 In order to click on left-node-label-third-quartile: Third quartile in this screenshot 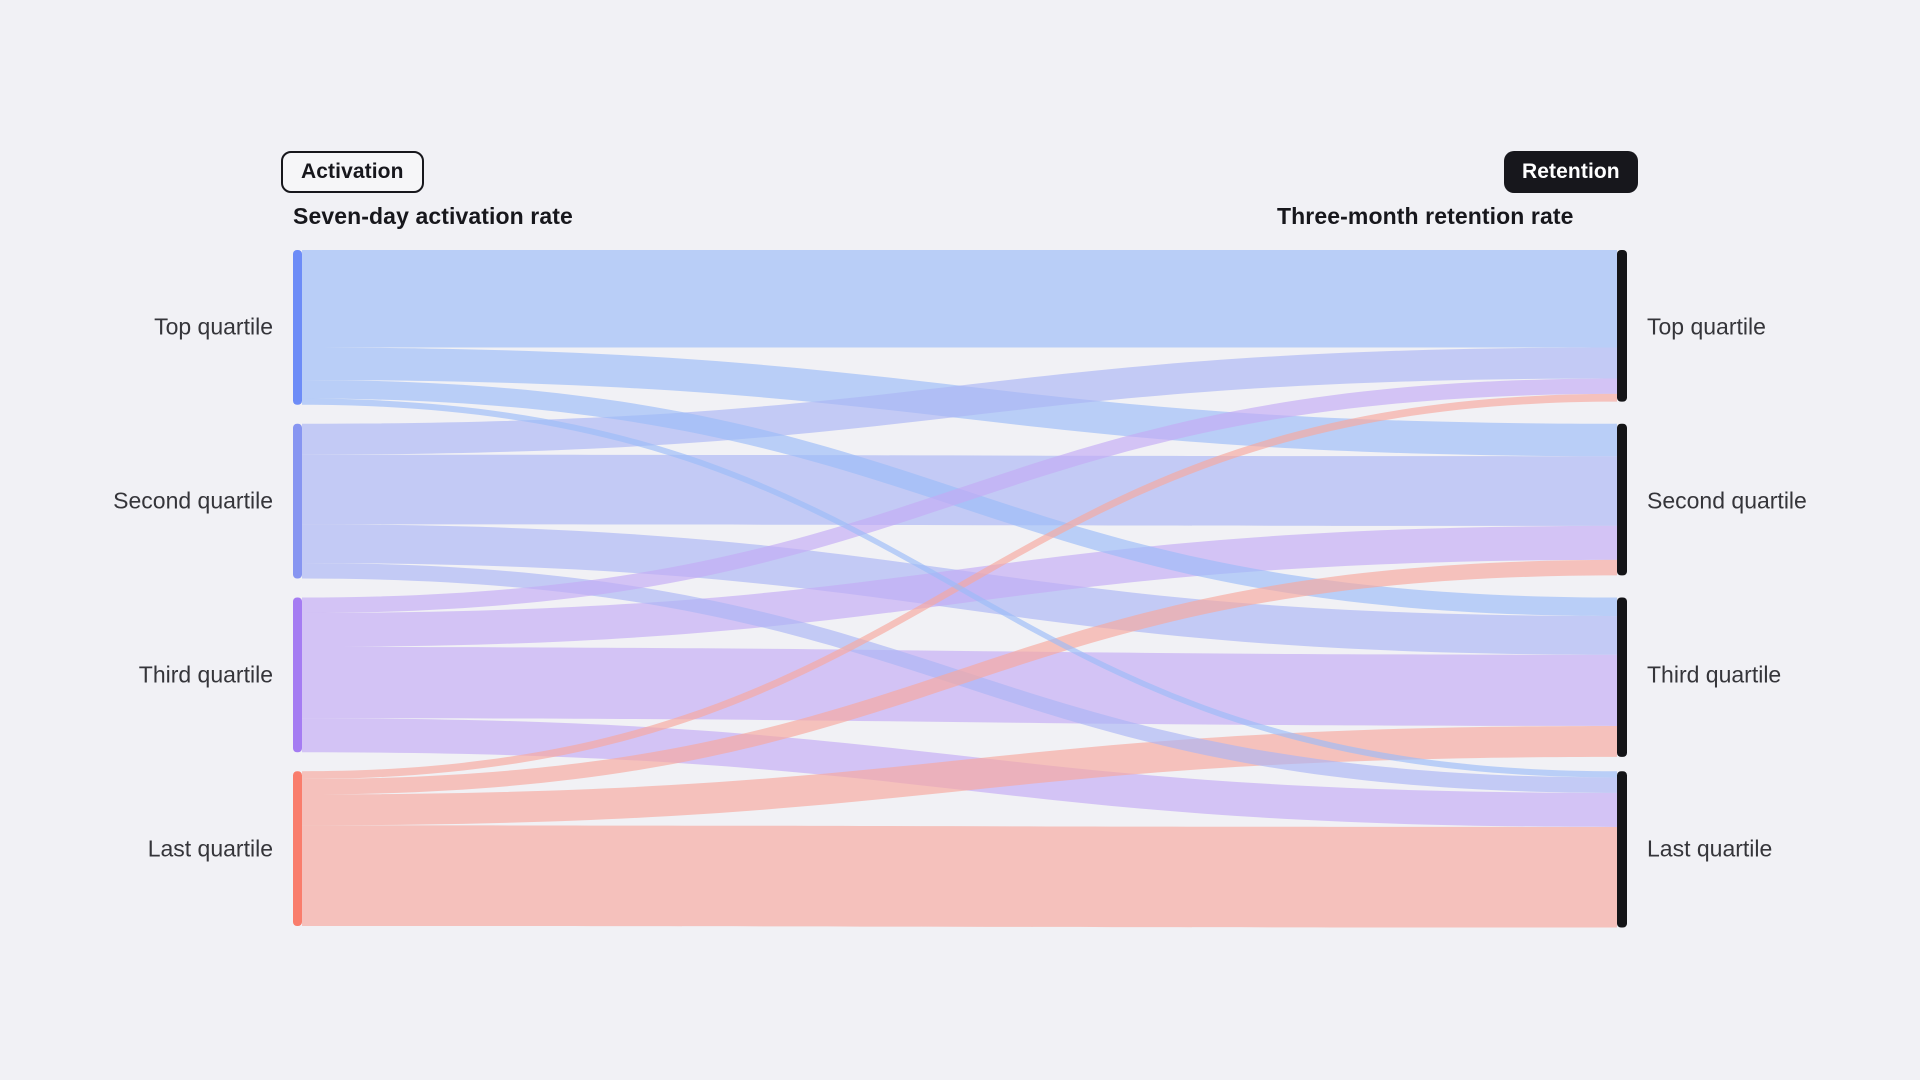, I will do `click(205, 674)`.